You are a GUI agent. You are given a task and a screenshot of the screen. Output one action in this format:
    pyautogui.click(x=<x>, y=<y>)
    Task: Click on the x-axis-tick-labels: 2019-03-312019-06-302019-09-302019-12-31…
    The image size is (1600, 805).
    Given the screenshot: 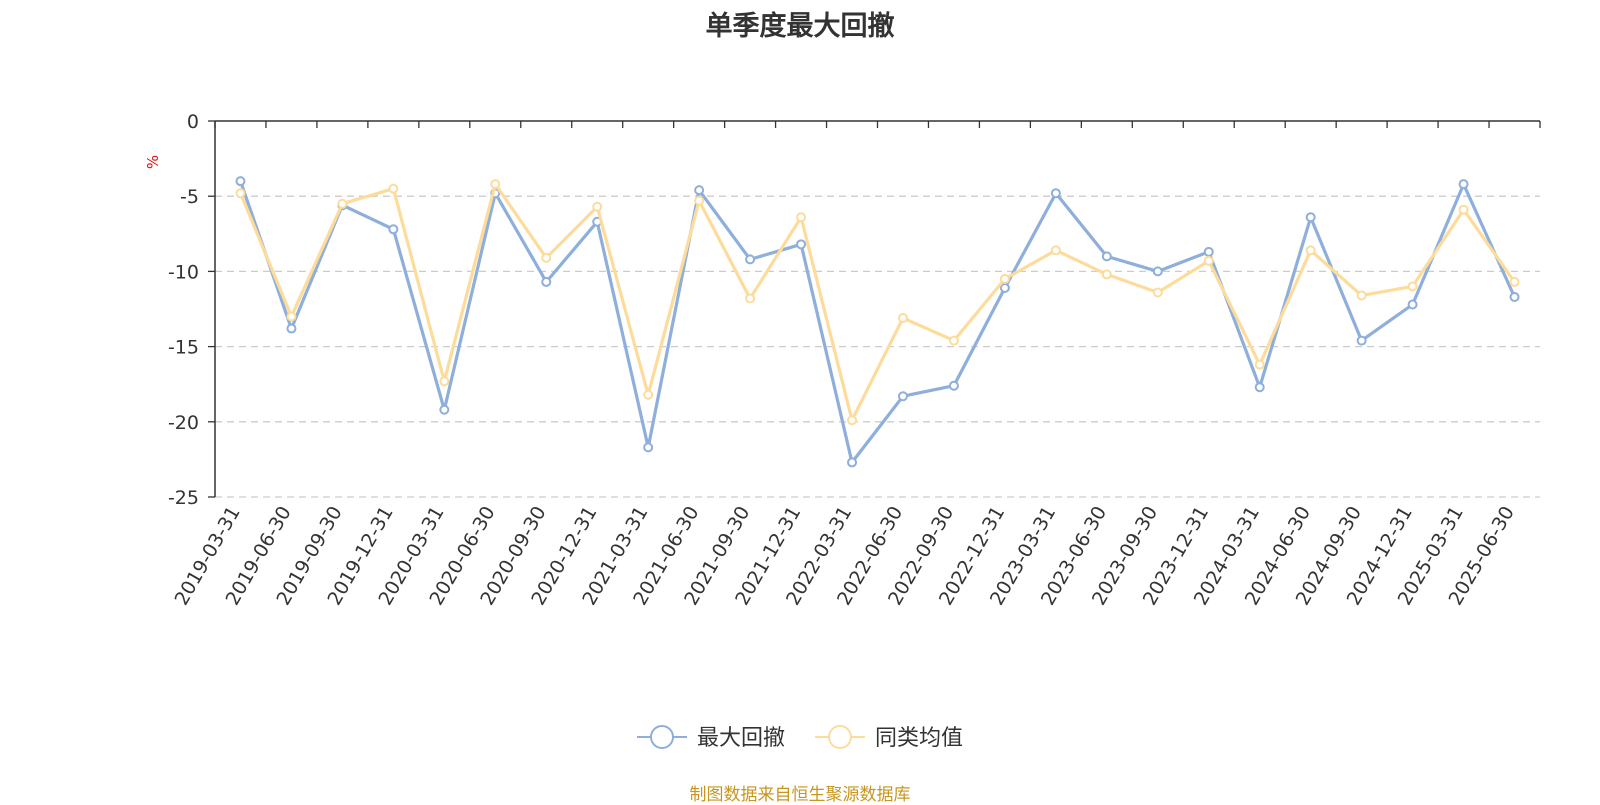 What is the action you would take?
    pyautogui.click(x=845, y=555)
    